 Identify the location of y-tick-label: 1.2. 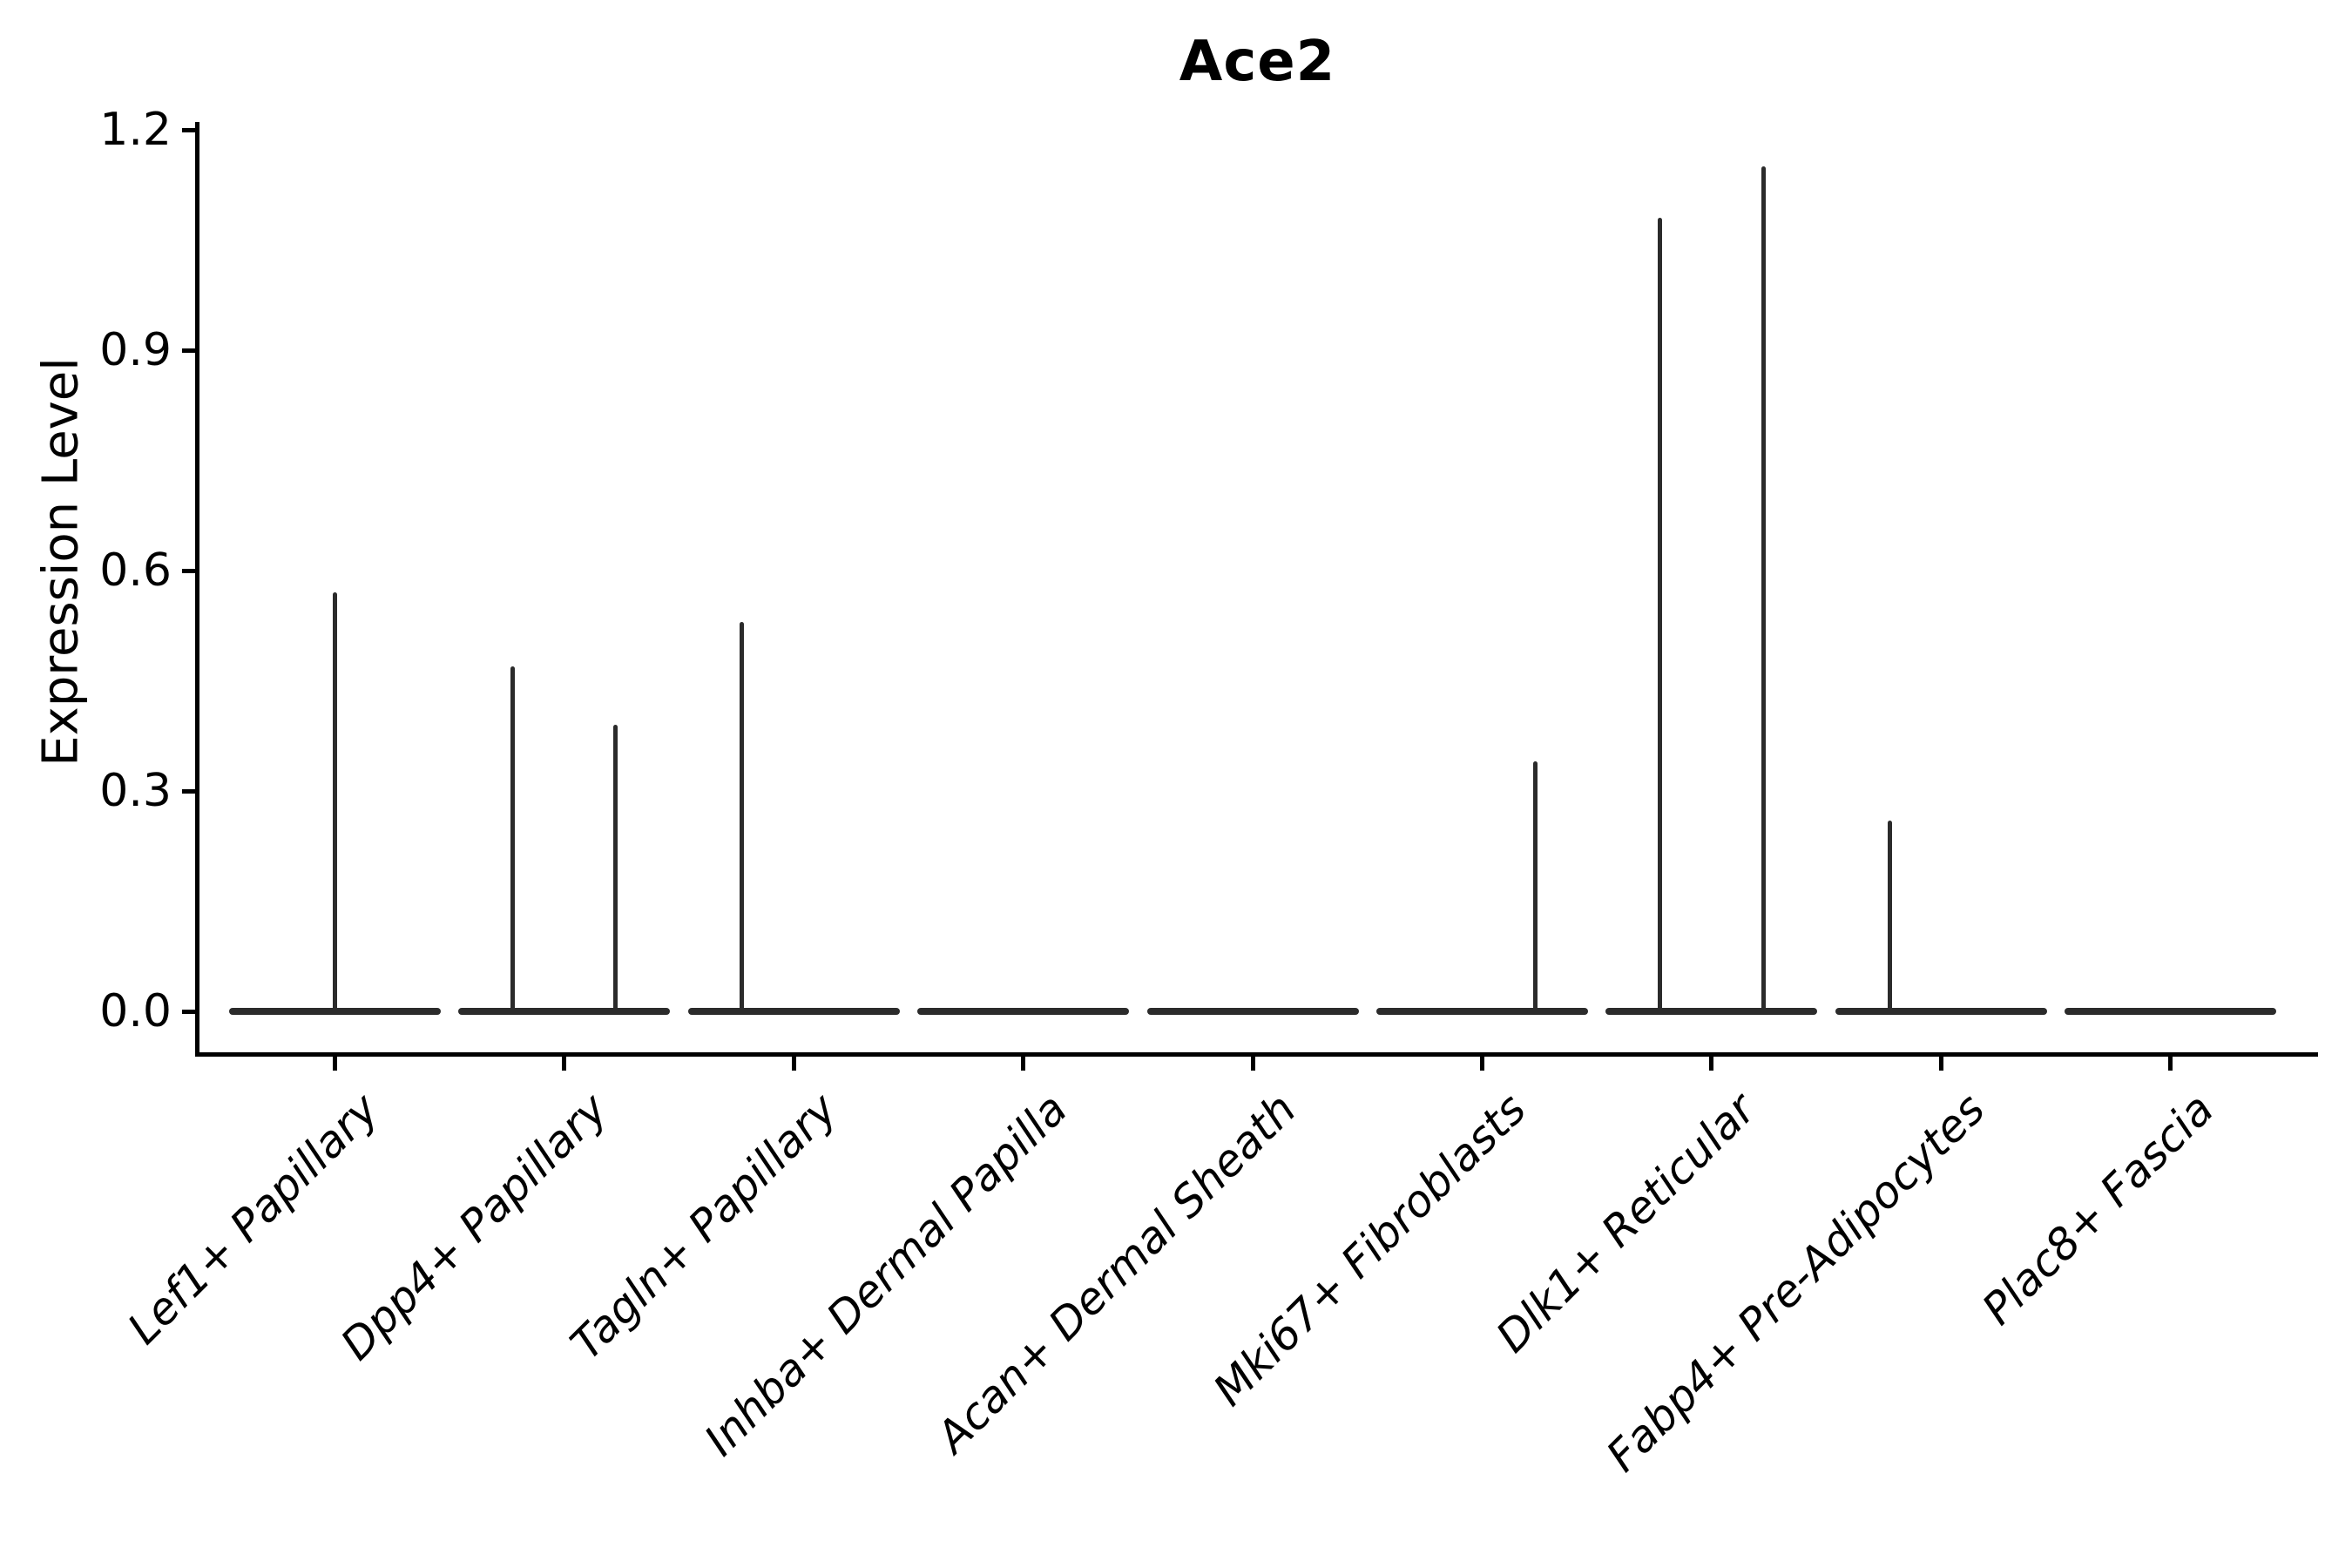
(135, 130).